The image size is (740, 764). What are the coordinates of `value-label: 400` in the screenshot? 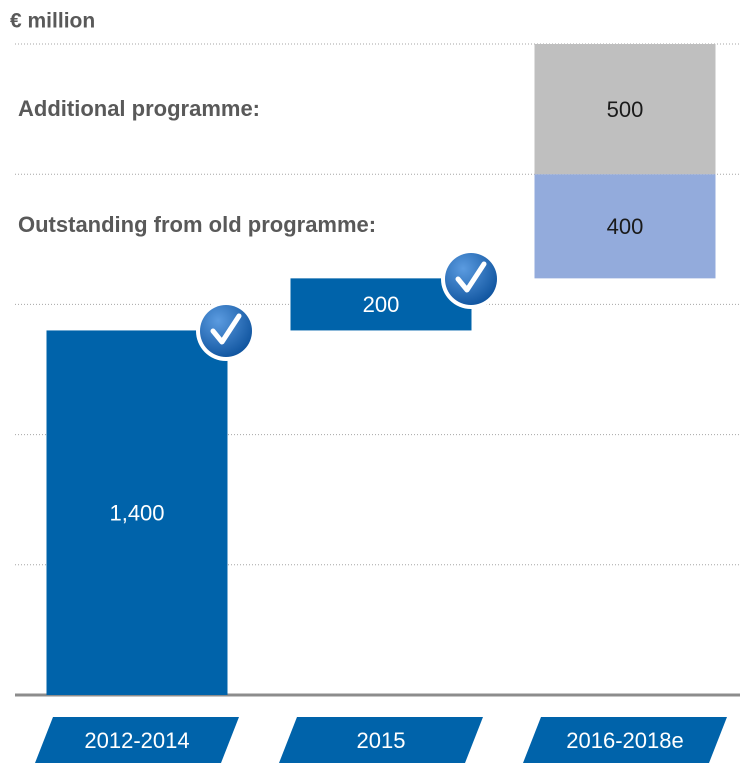 It's located at (625, 226).